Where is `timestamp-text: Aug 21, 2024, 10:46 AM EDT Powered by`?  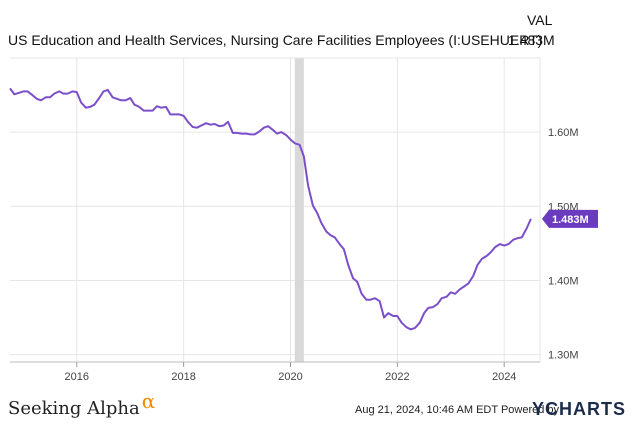
timestamp-text: Aug 21, 2024, 10:46 AM EDT Powered by is located at coordinates (457, 410).